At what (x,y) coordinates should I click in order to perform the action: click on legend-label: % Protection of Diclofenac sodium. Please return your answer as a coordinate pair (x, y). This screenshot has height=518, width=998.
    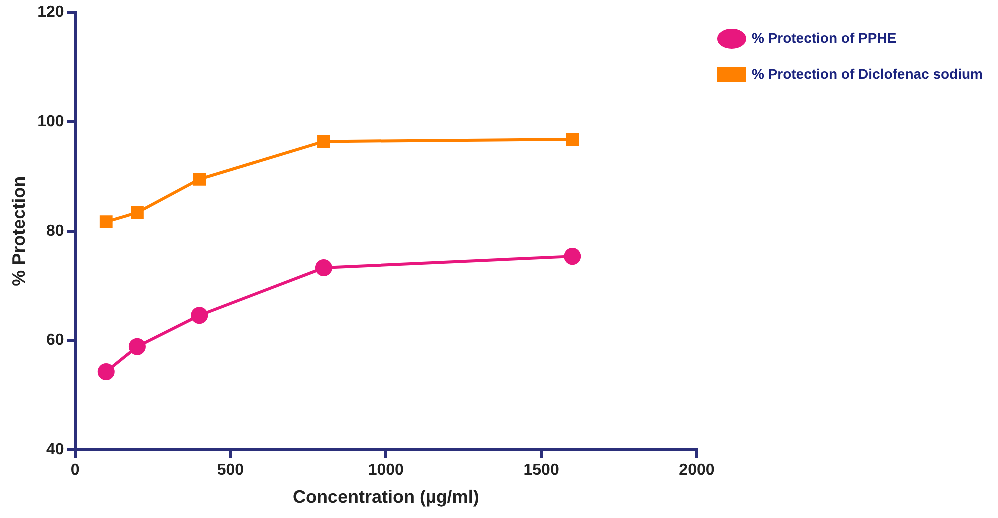
    Looking at the image, I should click on (868, 74).